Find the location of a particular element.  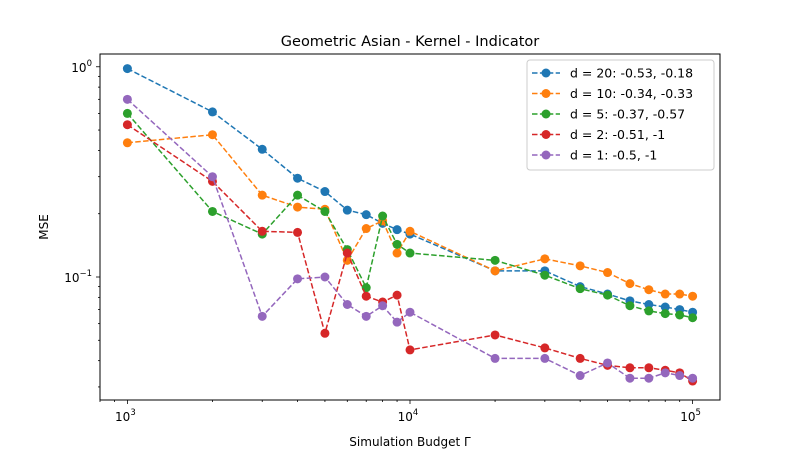

x-tick-label: 10⁵ is located at coordinates (690, 416).